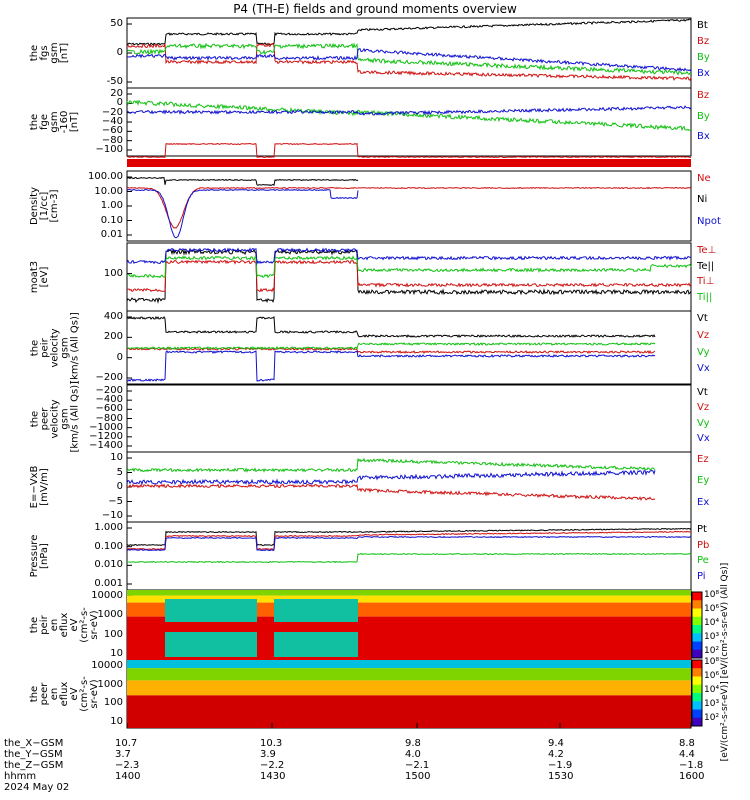  I want to click on y-tick-label: −600, so click(109, 409).